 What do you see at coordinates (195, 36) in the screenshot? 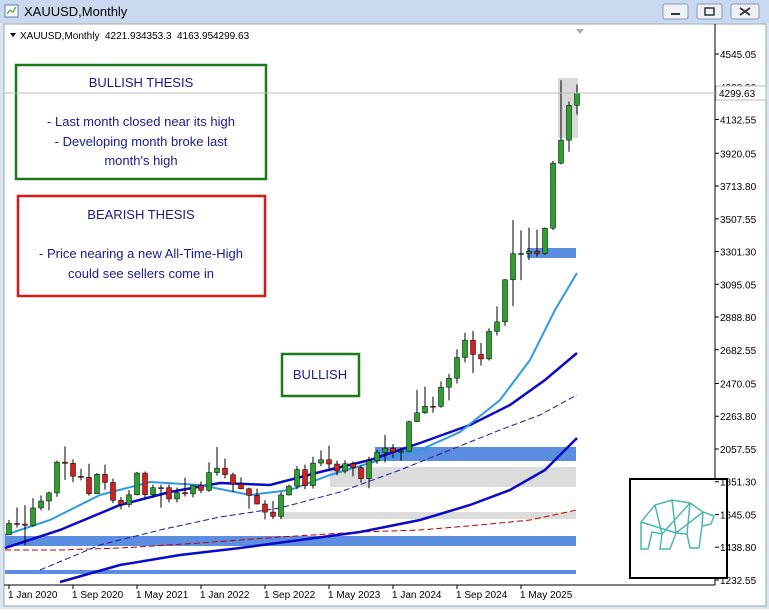
I see `info-low: 4163.95` at bounding box center [195, 36].